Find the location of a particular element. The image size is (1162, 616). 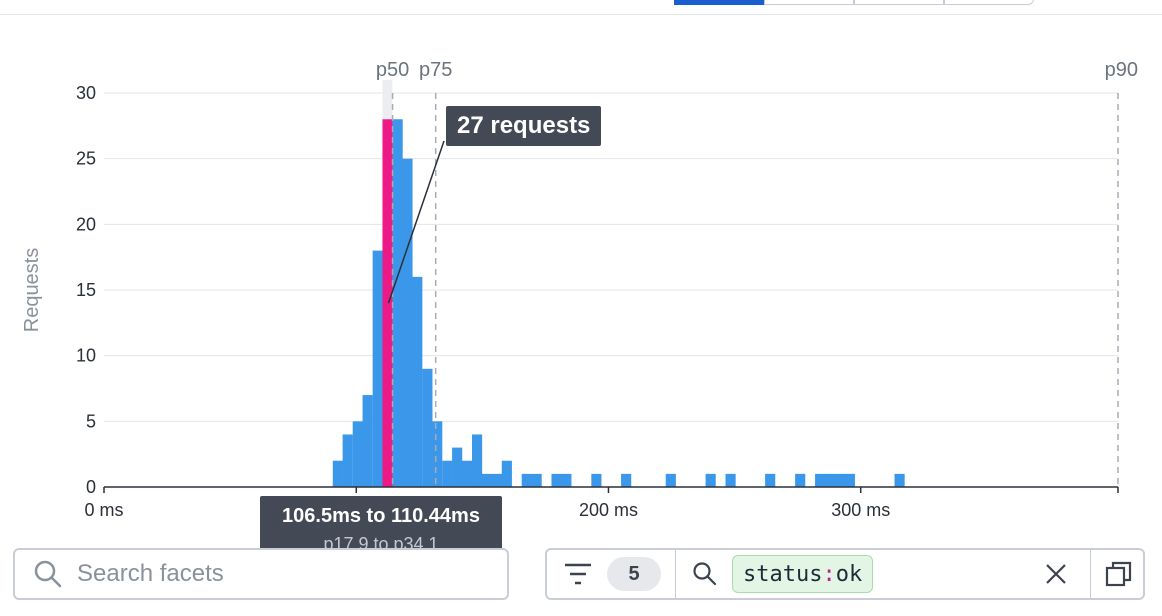

search-facets-placeholder: Search facets is located at coordinates (150, 573).